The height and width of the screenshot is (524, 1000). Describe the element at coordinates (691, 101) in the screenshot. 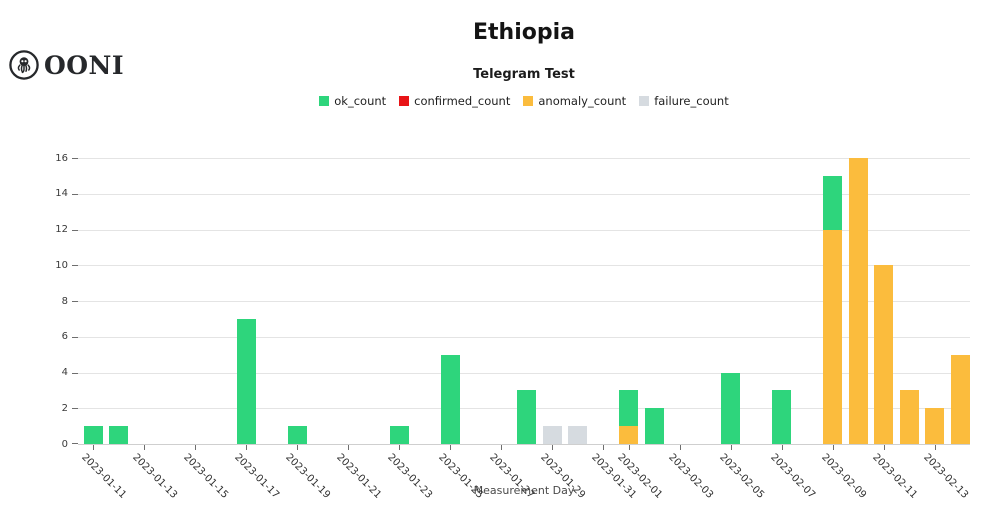

I see `legend-label: failure_count` at that location.